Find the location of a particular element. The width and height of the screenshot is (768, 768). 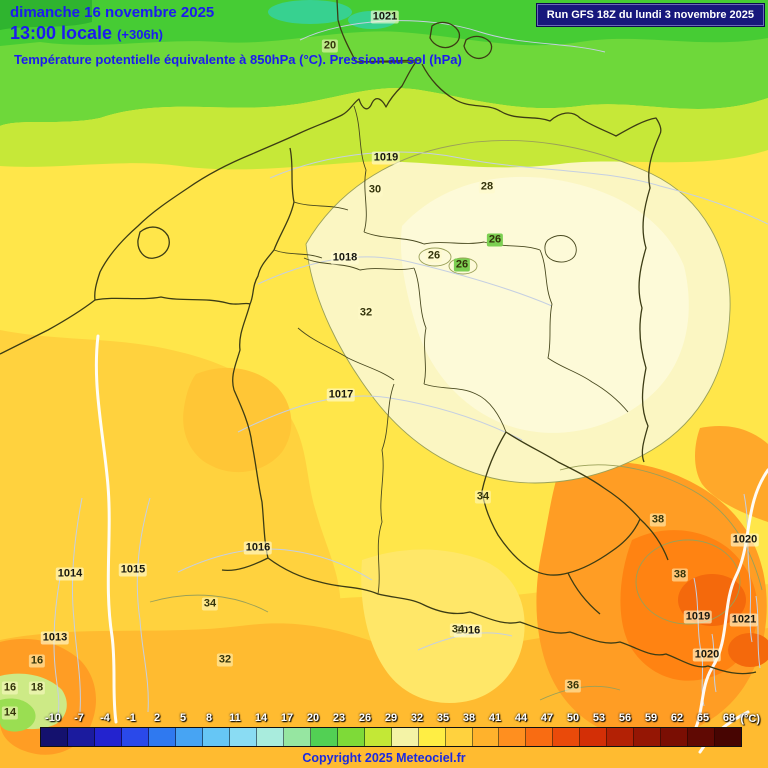

colorbar-value: -7 is located at coordinates (79, 718).